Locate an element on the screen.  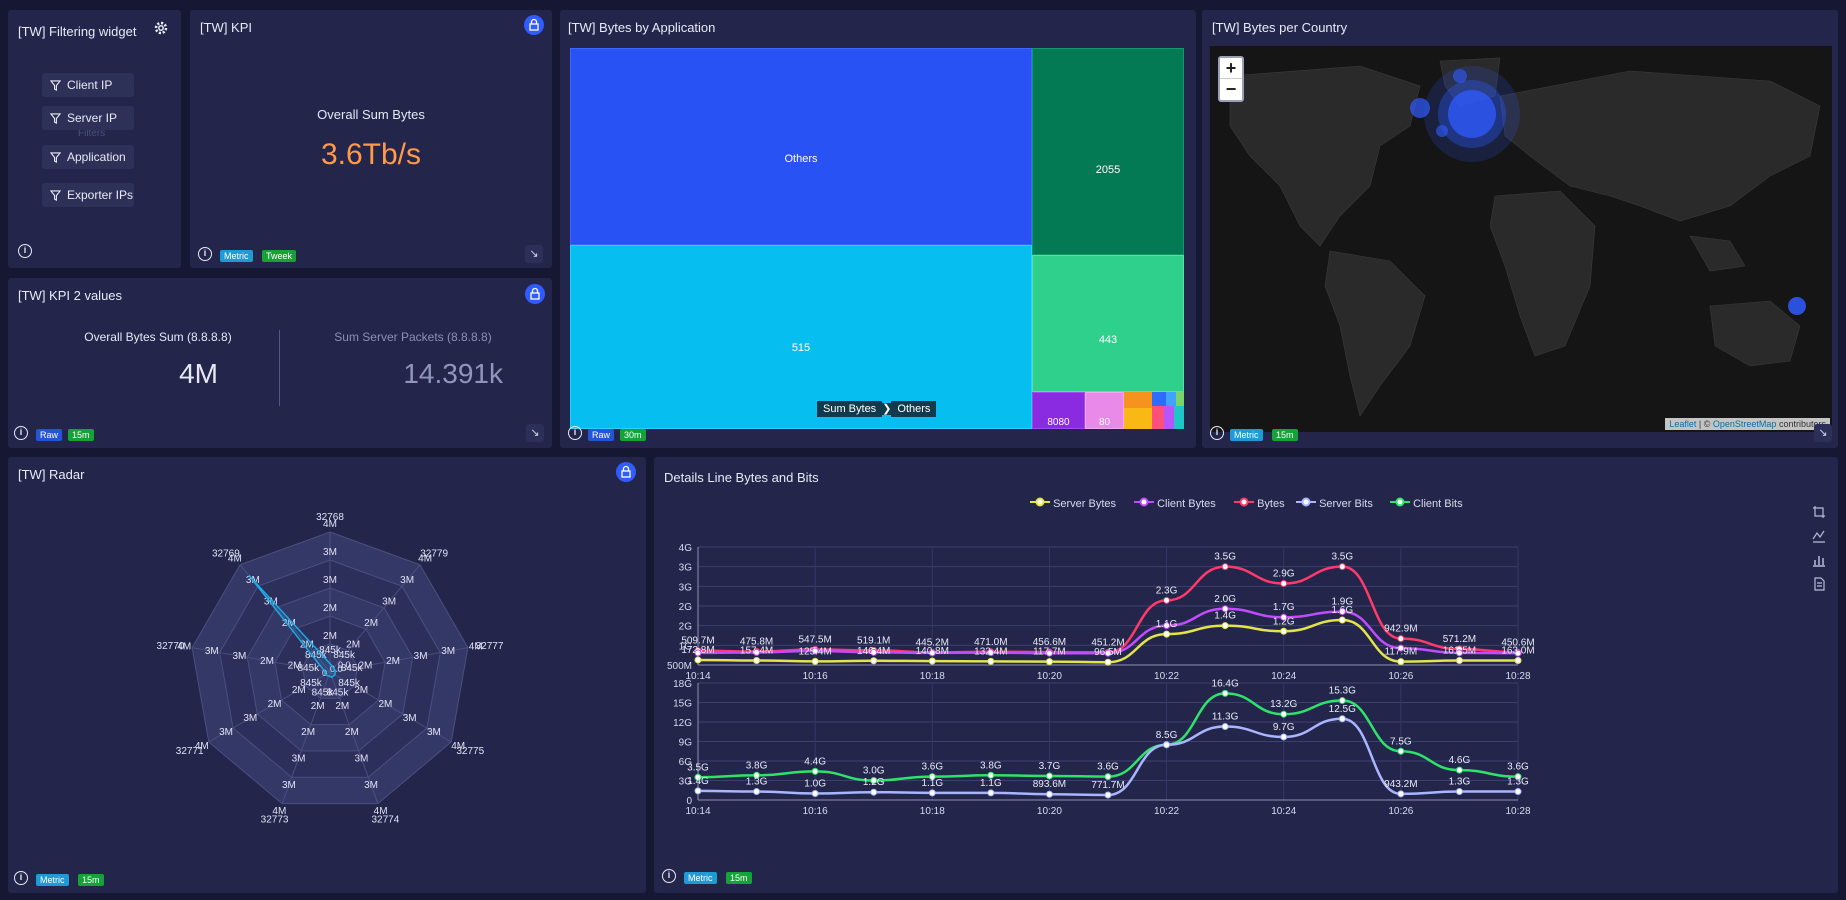
zoom-in-button: + is located at coordinates (1231, 68).